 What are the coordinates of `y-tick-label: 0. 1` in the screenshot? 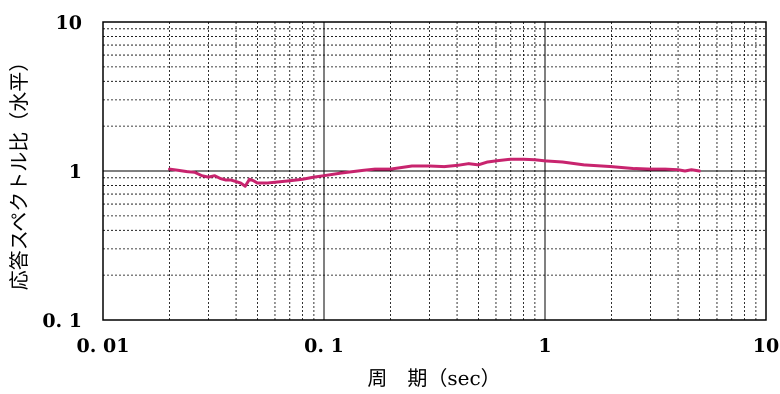 It's located at (62, 321).